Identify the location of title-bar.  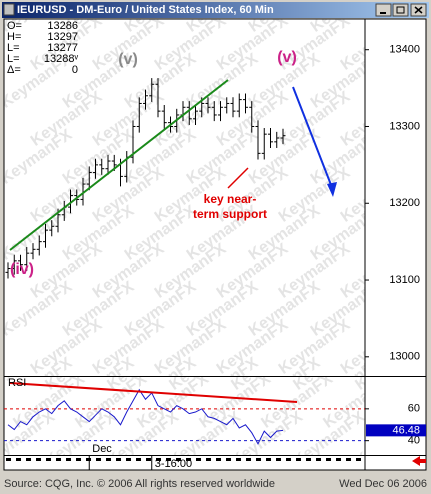
(215, 10).